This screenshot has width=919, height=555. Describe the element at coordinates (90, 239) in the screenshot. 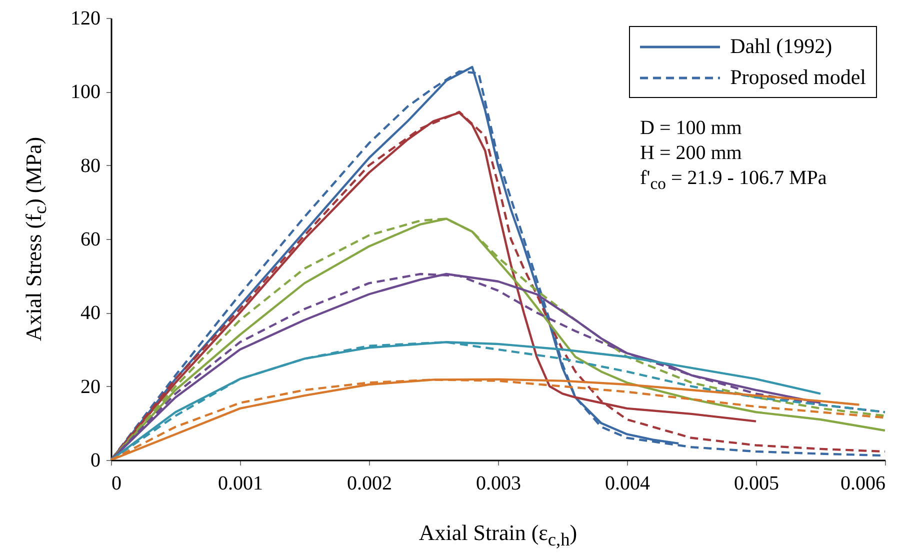

I see `y-tick-label: 60` at that location.